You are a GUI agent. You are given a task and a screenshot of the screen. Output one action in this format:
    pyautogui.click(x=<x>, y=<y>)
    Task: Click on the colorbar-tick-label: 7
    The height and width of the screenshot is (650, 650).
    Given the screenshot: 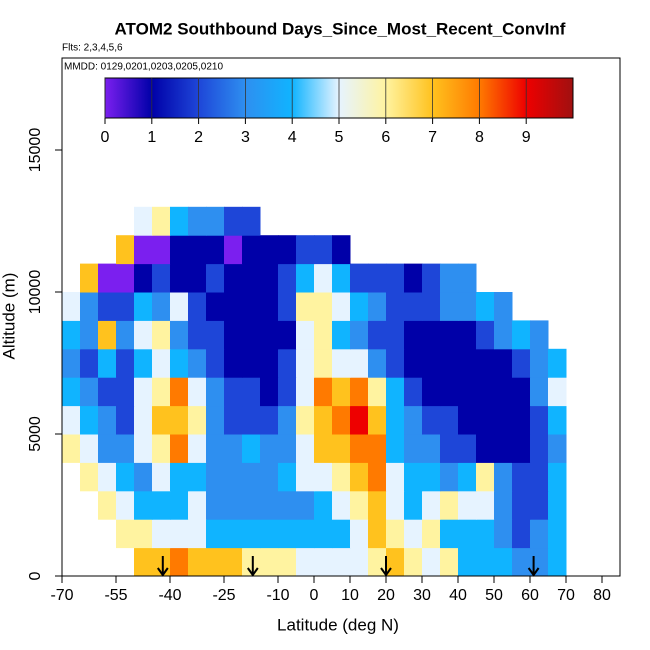 What is the action you would take?
    pyautogui.click(x=432, y=137)
    